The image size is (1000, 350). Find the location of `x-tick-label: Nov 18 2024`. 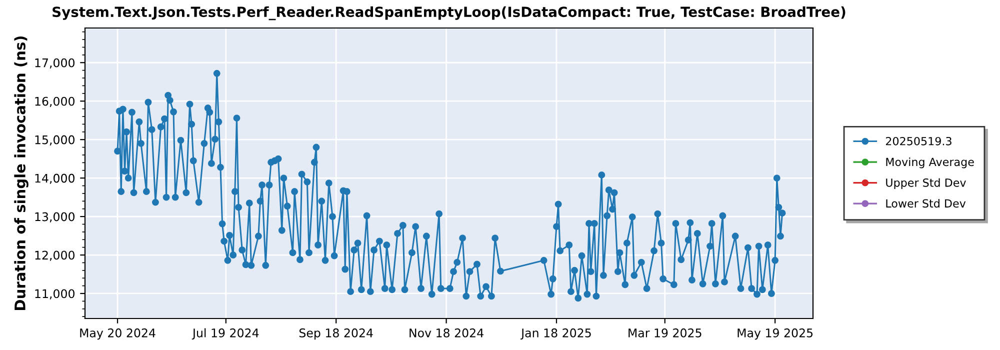

x-tick-label: Nov 18 2024 is located at coordinates (447, 333).